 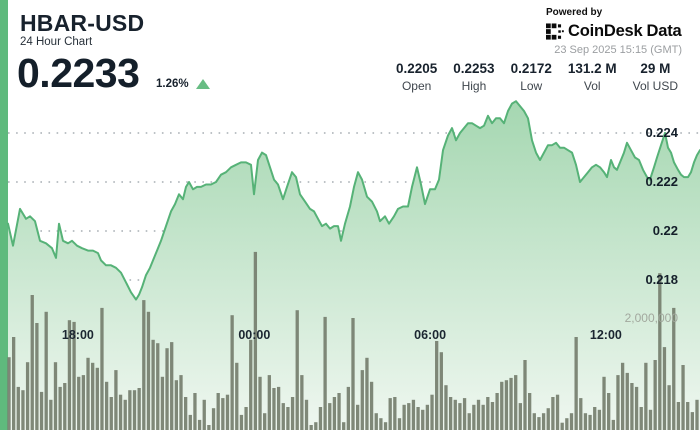 What do you see at coordinates (254, 335) in the screenshot?
I see `time-axis-label: 00:00` at bounding box center [254, 335].